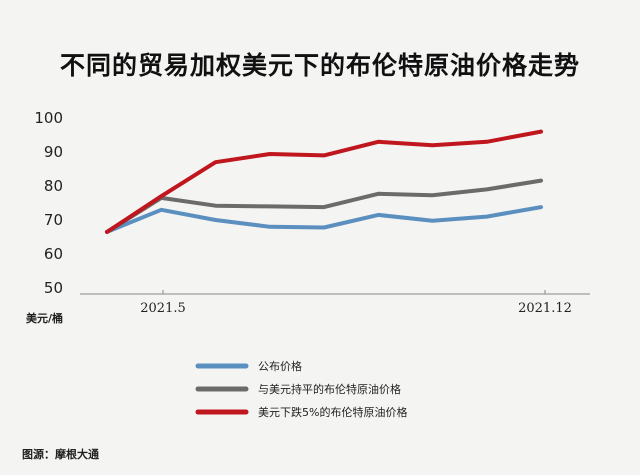 The width and height of the screenshot is (640, 475). Describe the element at coordinates (163, 308) in the screenshot. I see `x-tick-label: 2021.5` at that location.